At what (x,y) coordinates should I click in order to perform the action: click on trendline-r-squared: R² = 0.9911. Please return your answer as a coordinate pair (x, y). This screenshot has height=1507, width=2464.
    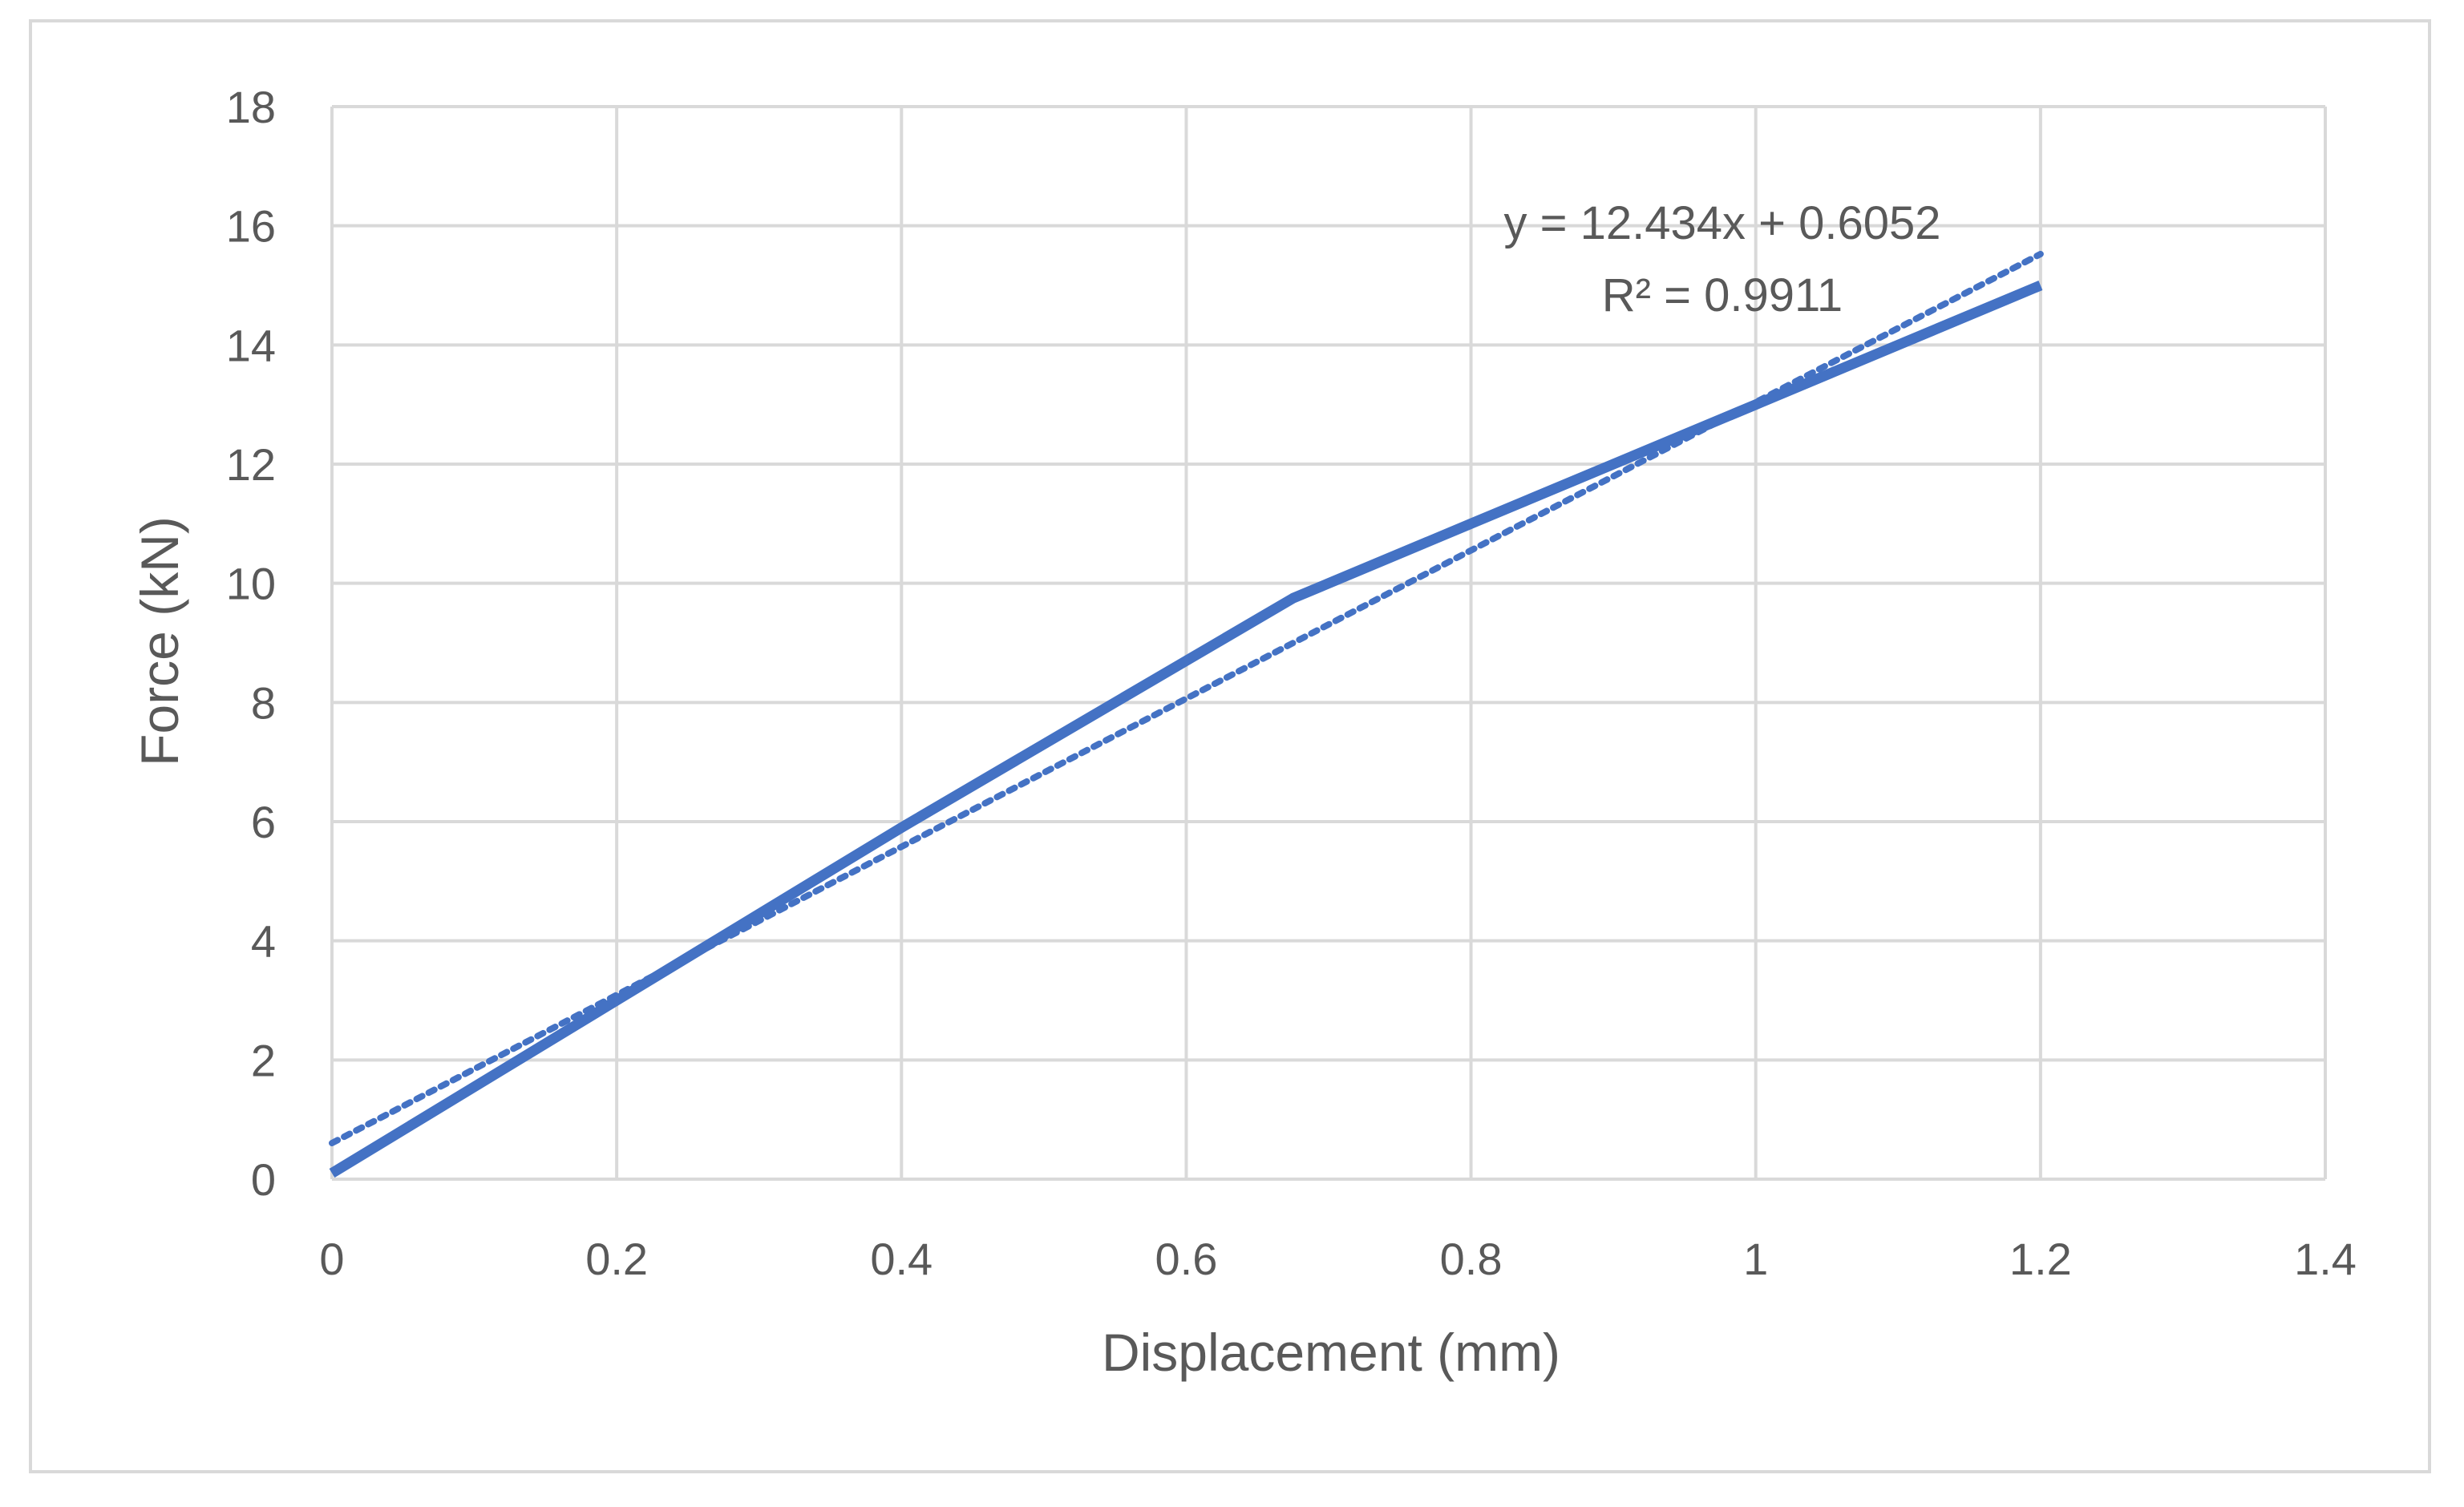
    Looking at the image, I should click on (1722, 295).